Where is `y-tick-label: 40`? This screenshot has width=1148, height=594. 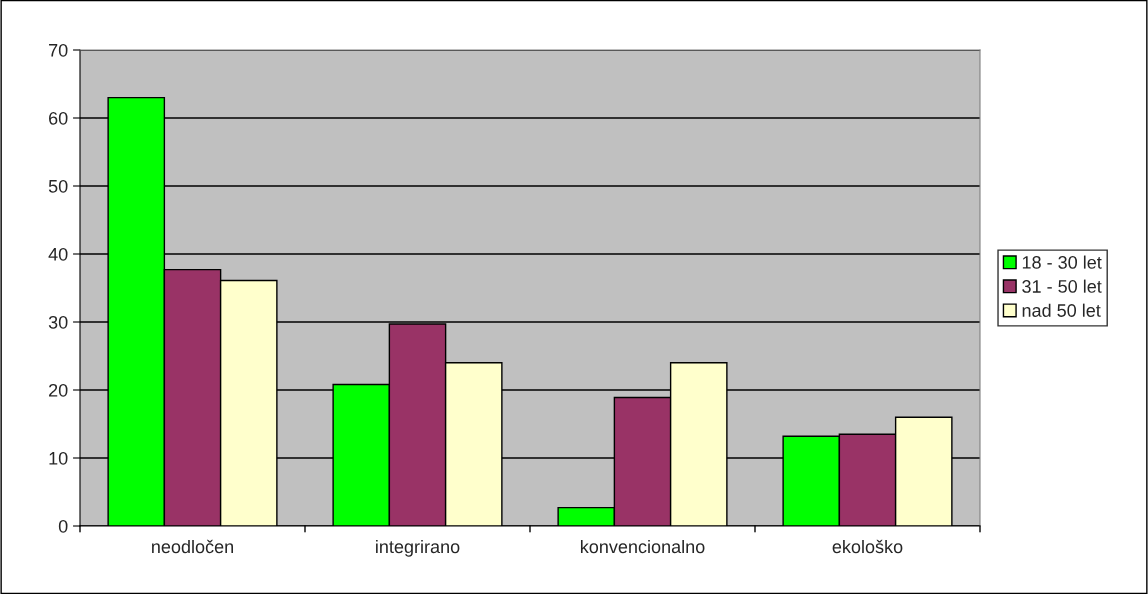 y-tick-label: 40 is located at coordinates (58, 254).